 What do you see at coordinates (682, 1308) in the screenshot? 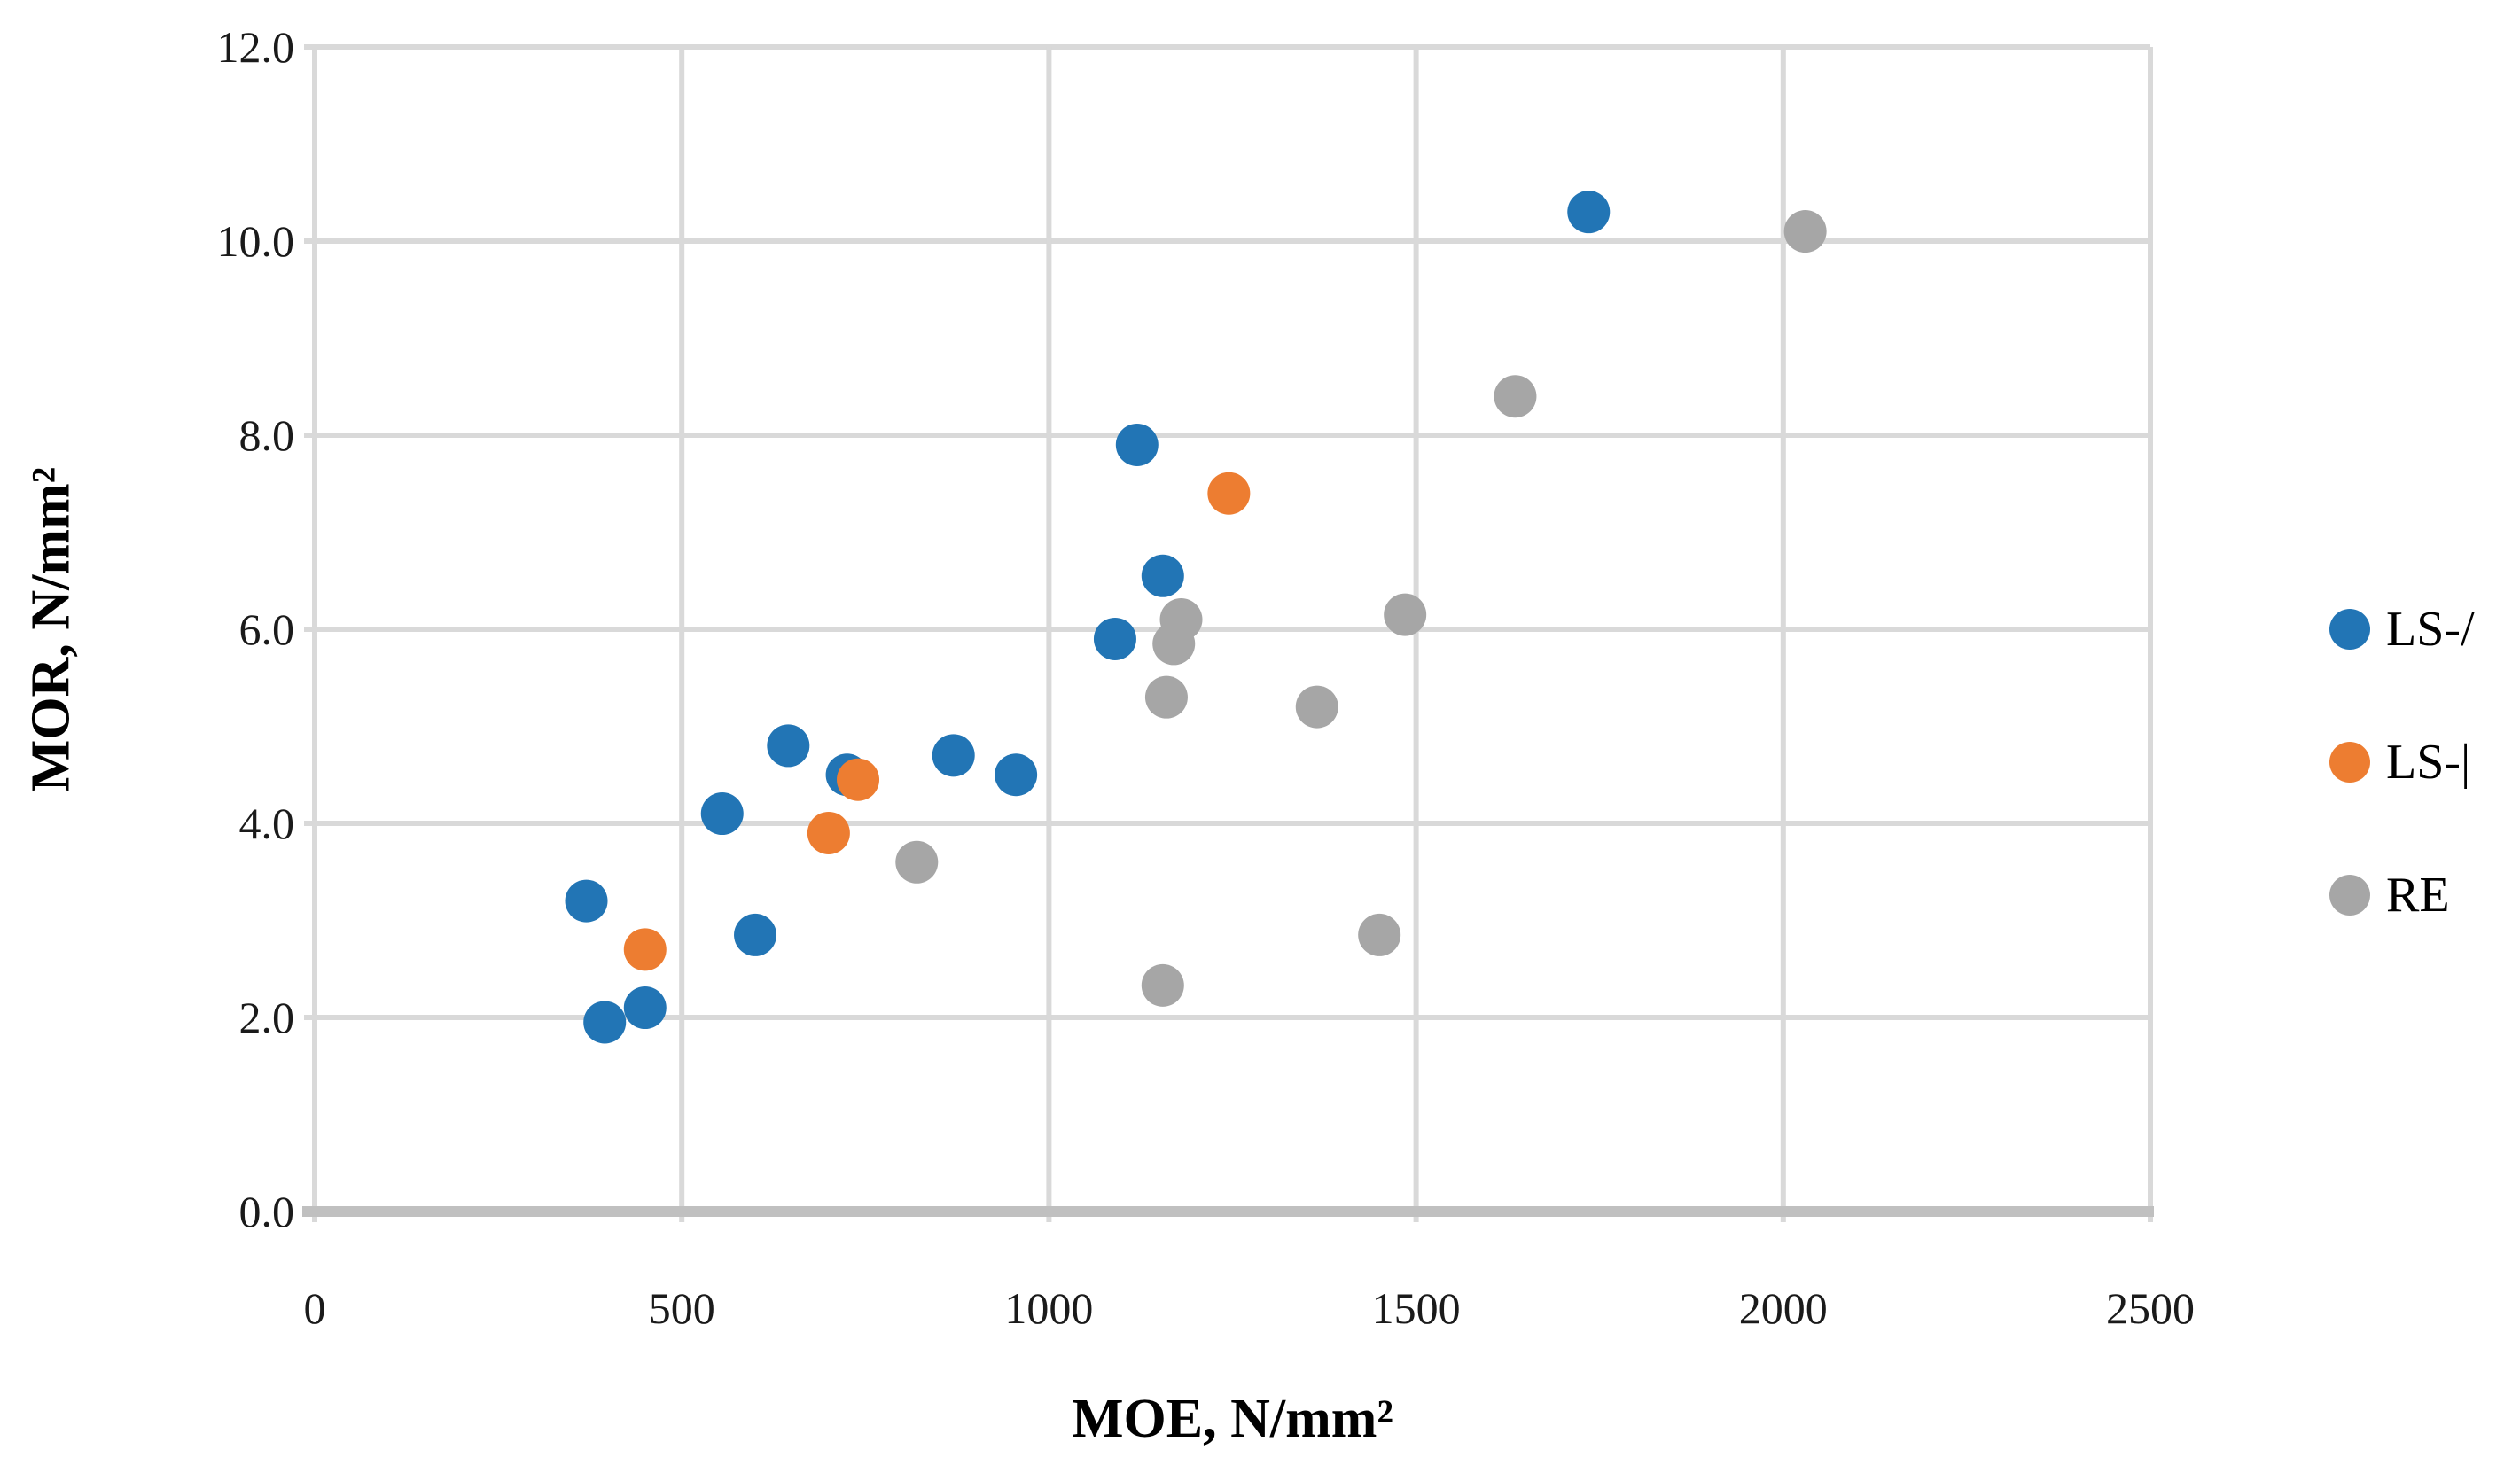
I see `x-tick-label: 500` at bounding box center [682, 1308].